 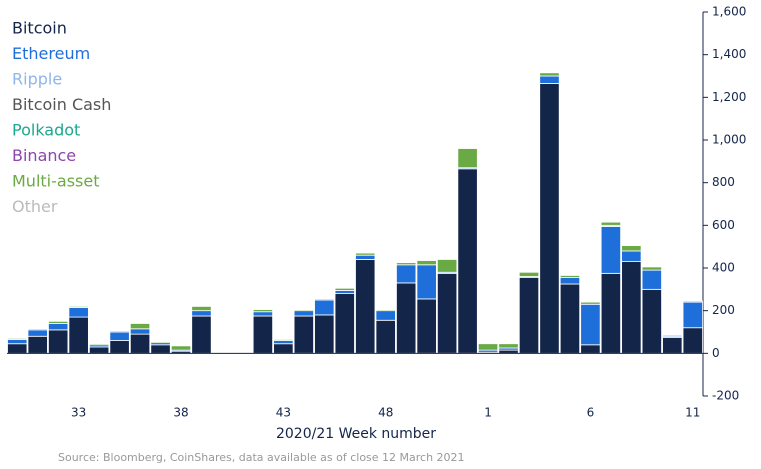 What do you see at coordinates (51, 53) in the screenshot?
I see `legend-entry: Ethereum` at bounding box center [51, 53].